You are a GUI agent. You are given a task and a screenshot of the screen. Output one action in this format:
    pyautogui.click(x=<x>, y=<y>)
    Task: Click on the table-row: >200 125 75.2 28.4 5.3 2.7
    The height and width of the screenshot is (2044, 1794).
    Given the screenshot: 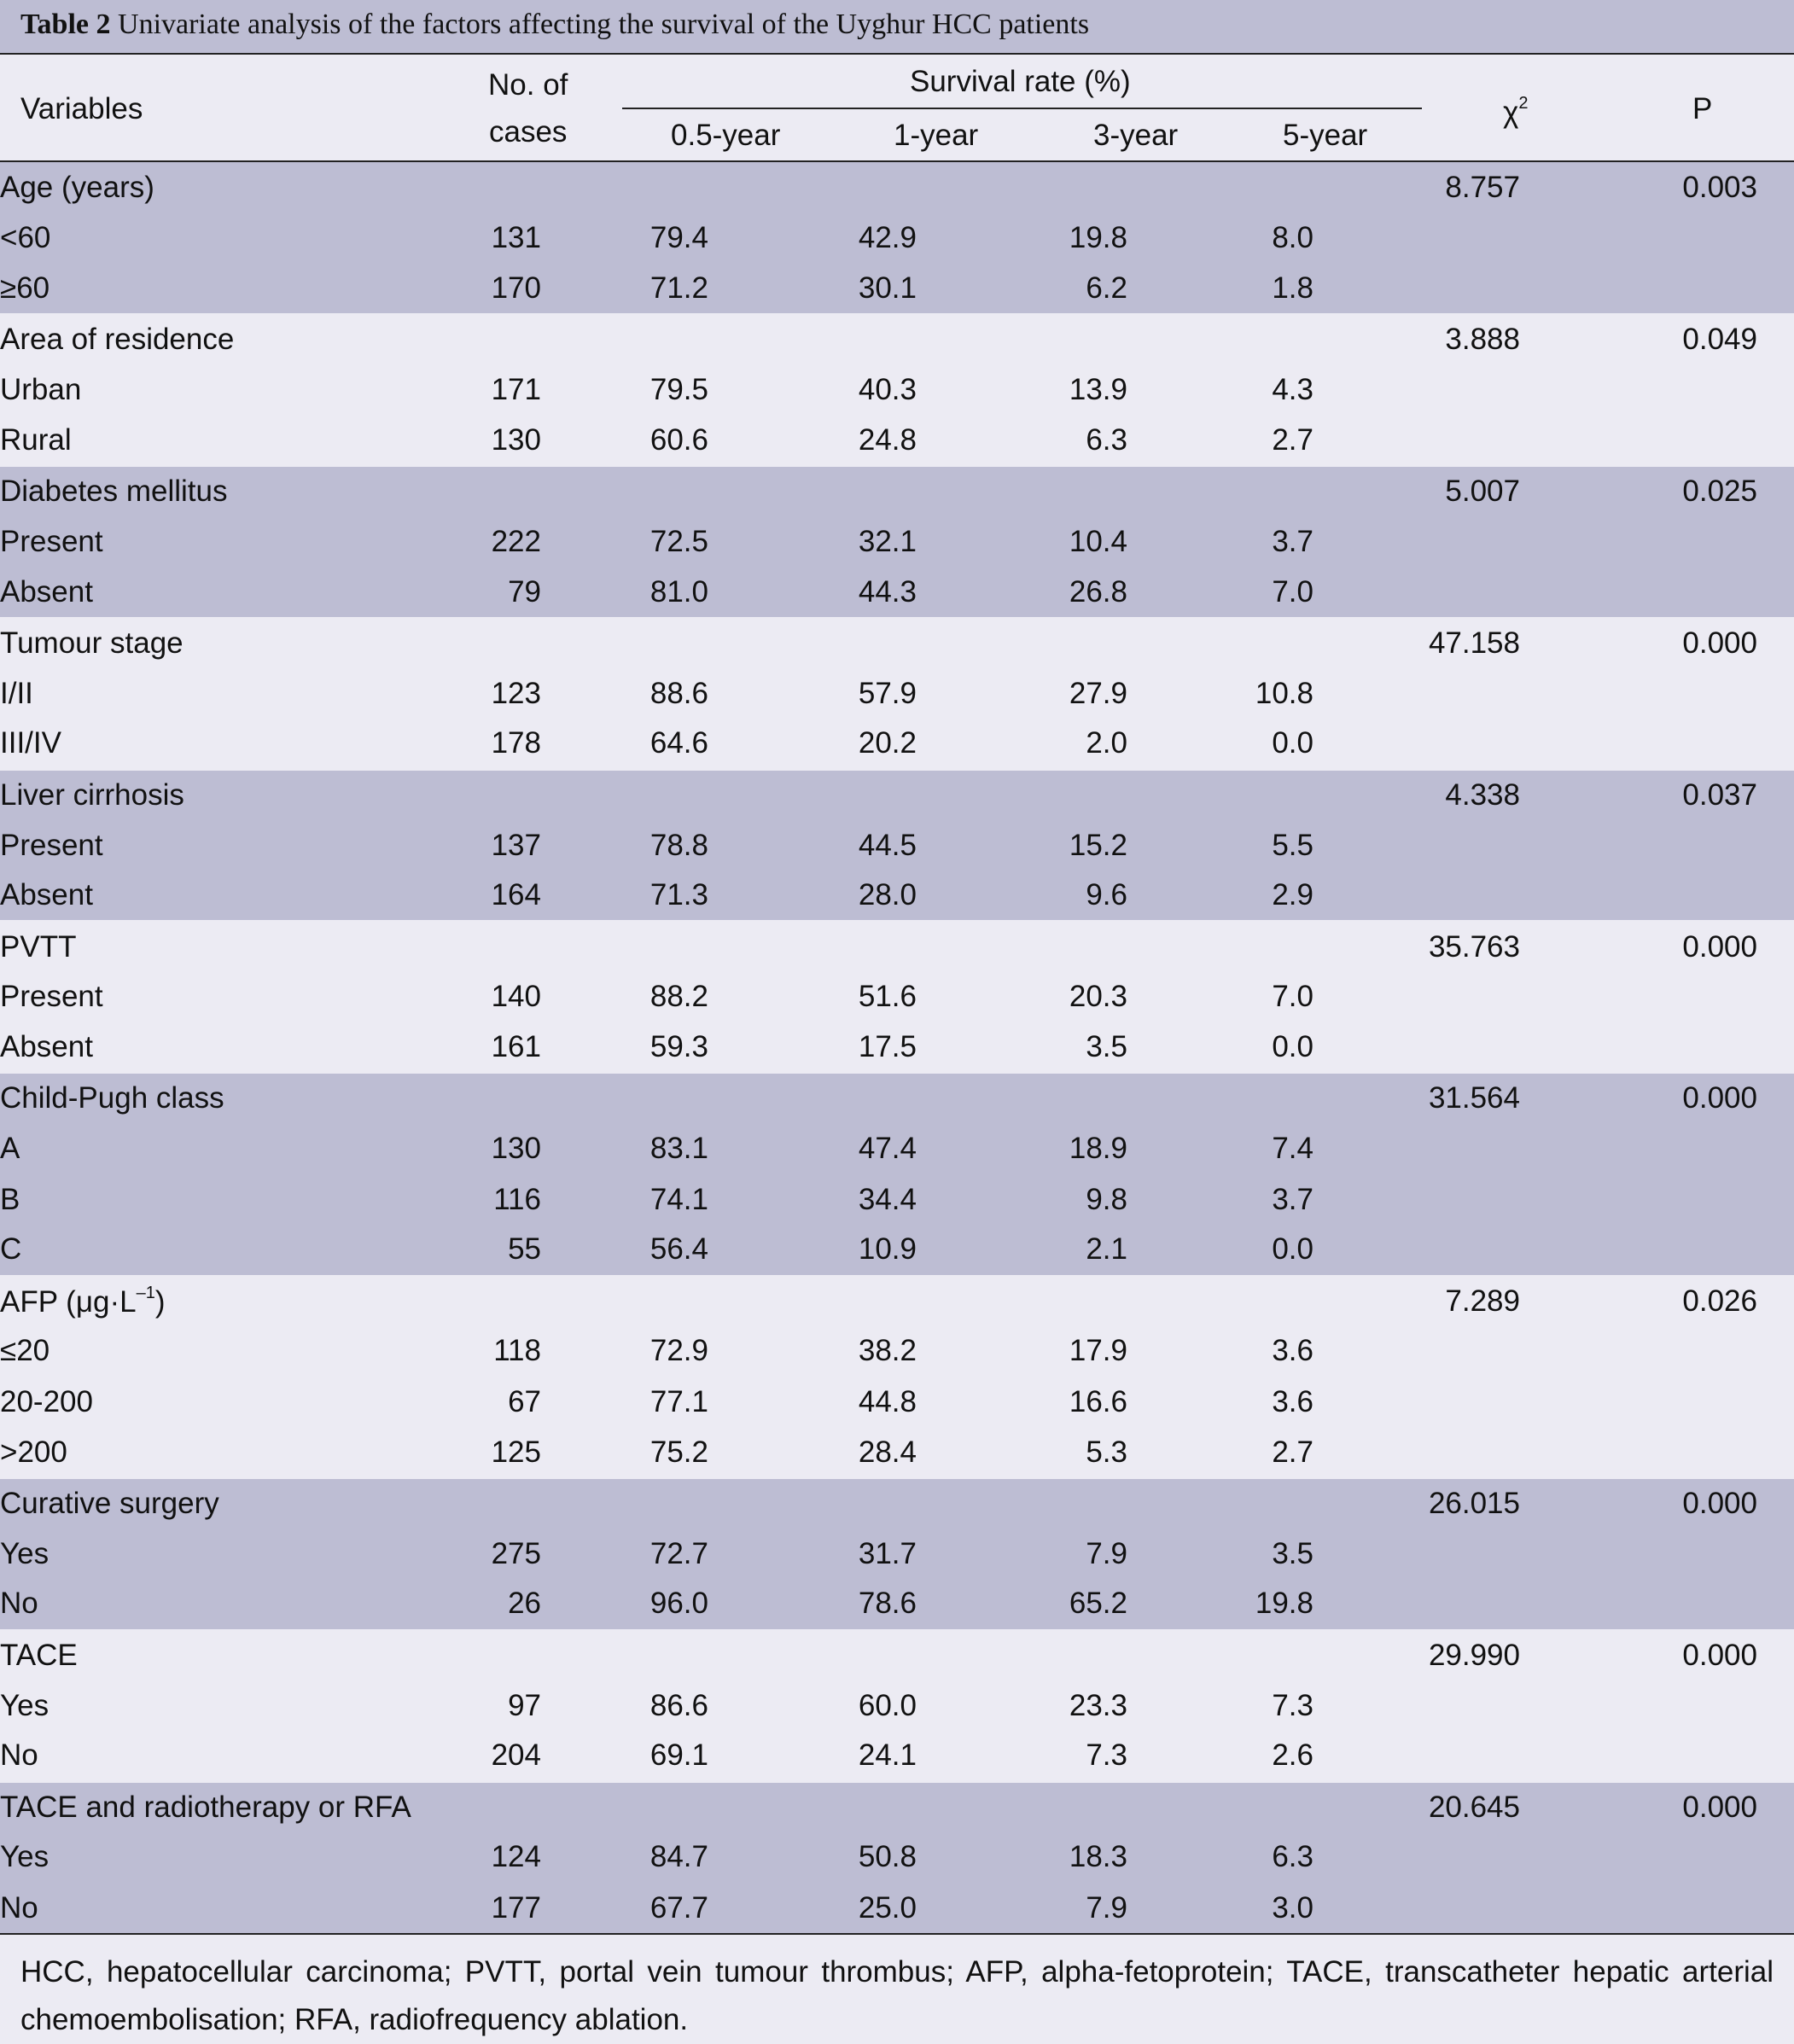 What is the action you would take?
    pyautogui.click(x=897, y=1452)
    